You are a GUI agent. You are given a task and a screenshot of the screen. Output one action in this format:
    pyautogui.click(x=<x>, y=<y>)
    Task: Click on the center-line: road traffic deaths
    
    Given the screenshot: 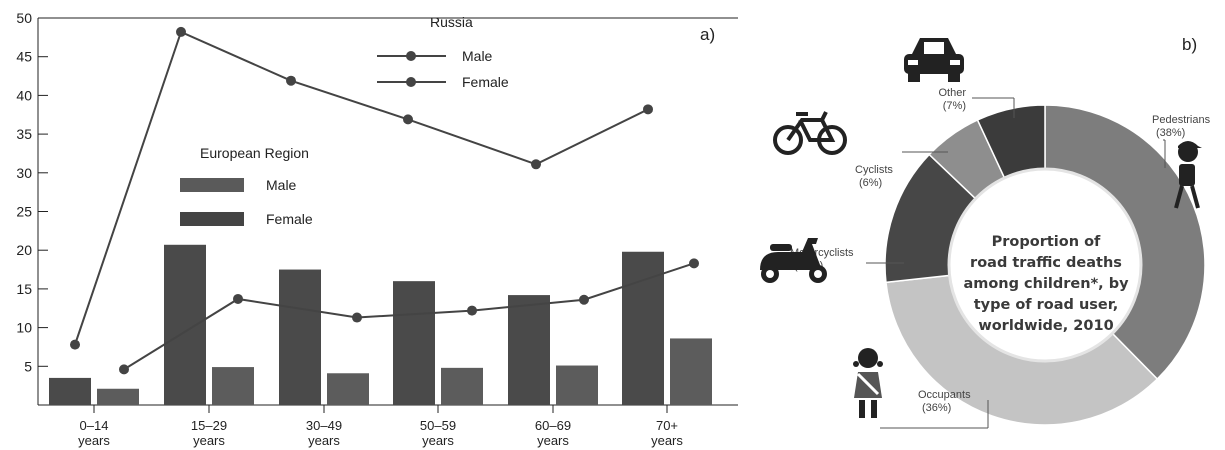 What is the action you would take?
    pyautogui.click(x=1046, y=263)
    